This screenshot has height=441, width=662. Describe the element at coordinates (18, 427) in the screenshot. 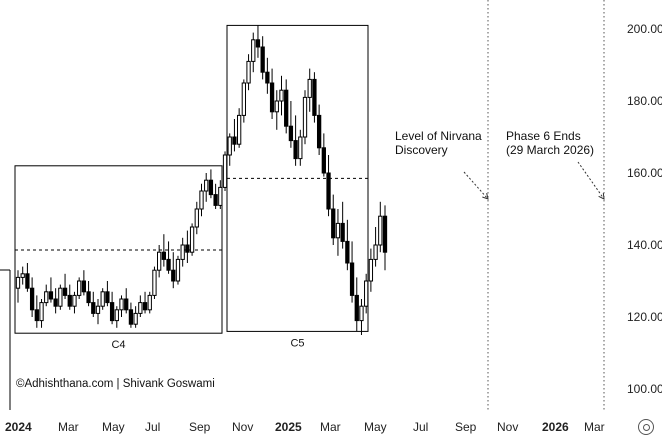

I see `x-tick-label: 2024` at that location.